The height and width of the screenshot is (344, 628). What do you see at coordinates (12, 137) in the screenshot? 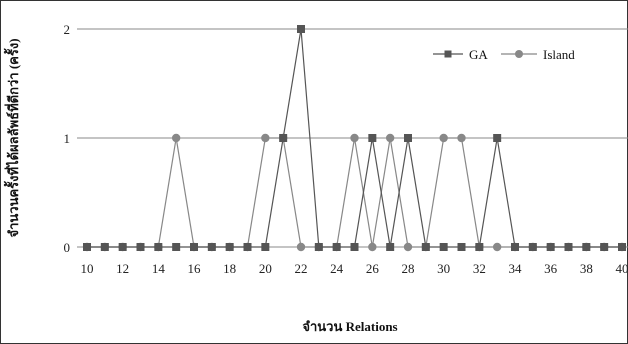
I see `y-axis-title: จำนวนครั้งที่ได้ผลลัพธ์ที่ดีกว่า (ครั้ง)` at bounding box center [12, 137].